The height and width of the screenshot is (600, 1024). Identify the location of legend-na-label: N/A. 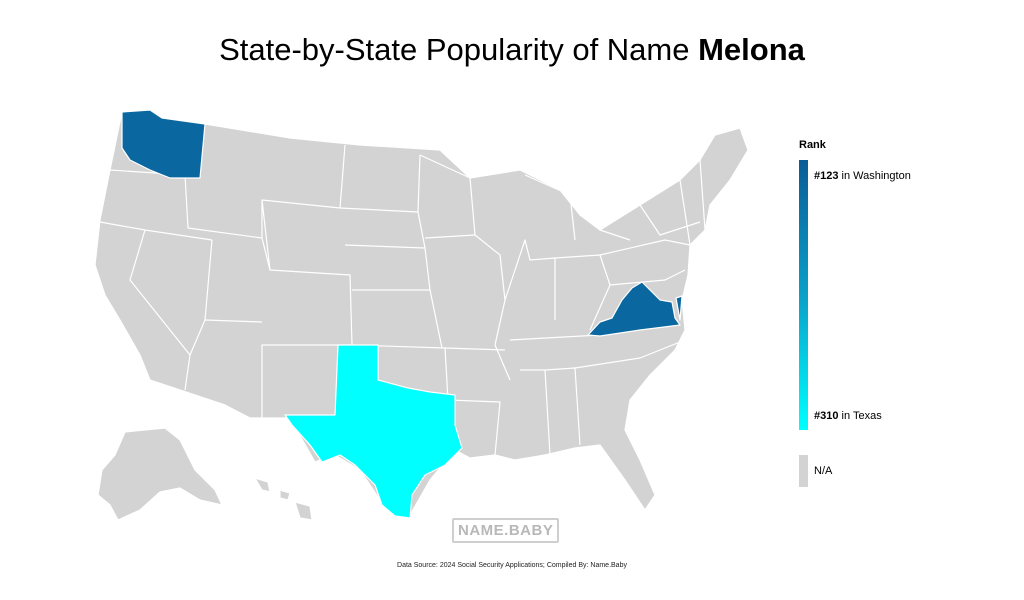
(823, 471).